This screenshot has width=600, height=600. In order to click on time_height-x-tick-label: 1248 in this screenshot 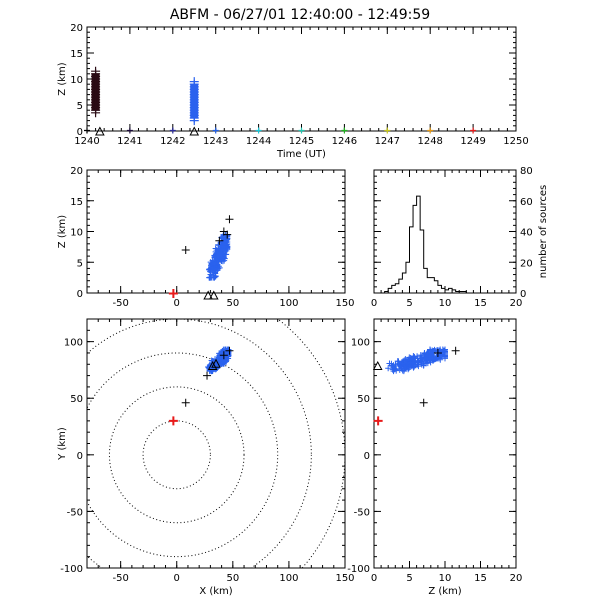, I will do `click(429, 141)`.